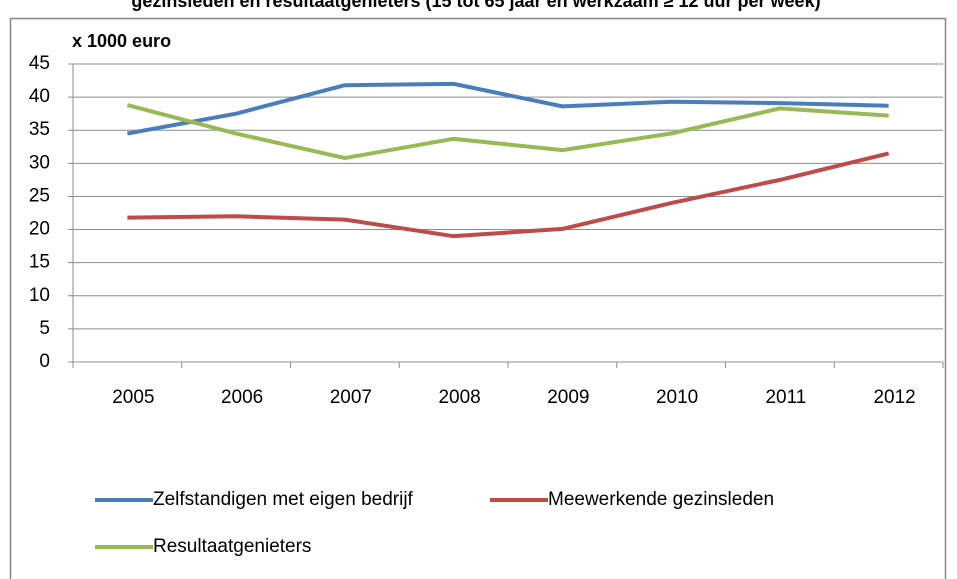  I want to click on y-tick-label: 5, so click(44, 328).